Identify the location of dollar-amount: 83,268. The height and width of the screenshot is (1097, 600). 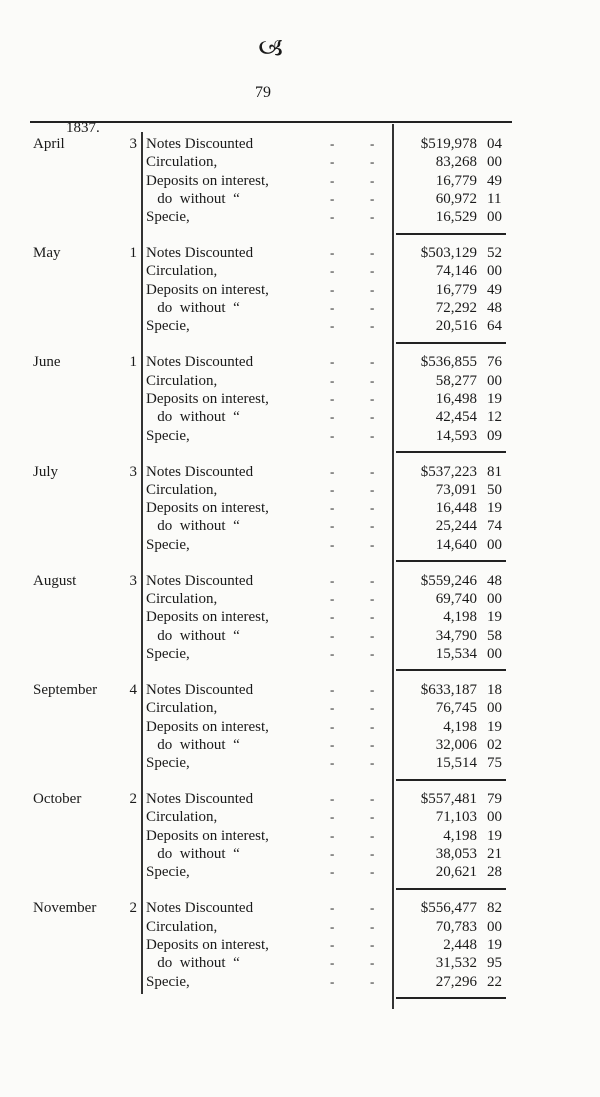
(456, 162).